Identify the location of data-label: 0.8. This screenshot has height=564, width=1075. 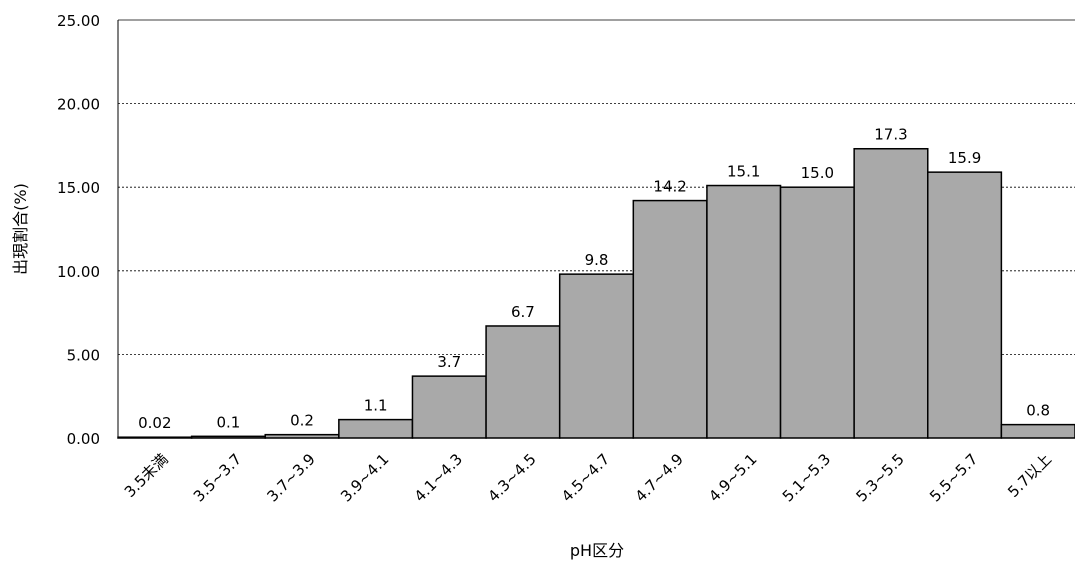
(1038, 411).